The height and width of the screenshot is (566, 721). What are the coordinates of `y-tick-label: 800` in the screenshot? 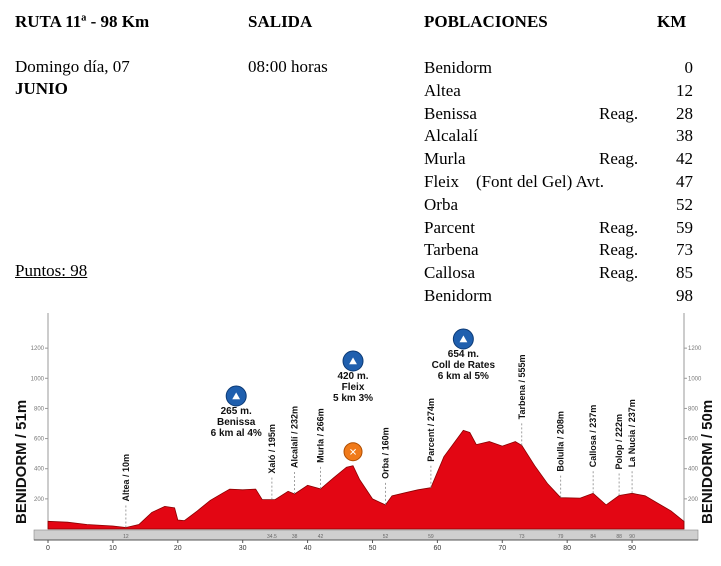 It's located at (693, 409).